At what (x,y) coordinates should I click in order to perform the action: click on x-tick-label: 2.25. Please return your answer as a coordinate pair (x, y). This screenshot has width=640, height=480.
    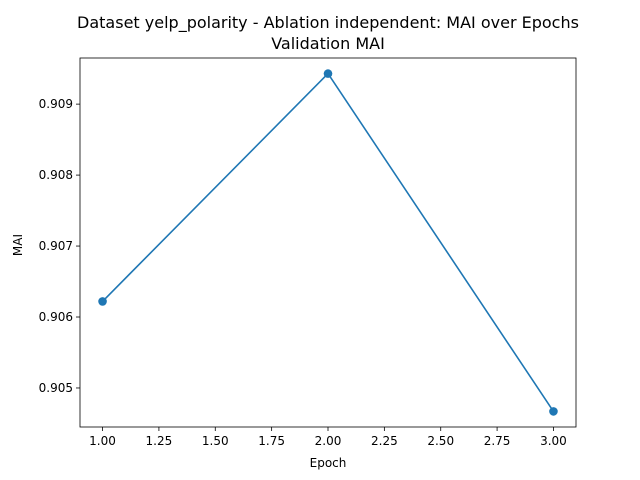
    Looking at the image, I should click on (384, 441).